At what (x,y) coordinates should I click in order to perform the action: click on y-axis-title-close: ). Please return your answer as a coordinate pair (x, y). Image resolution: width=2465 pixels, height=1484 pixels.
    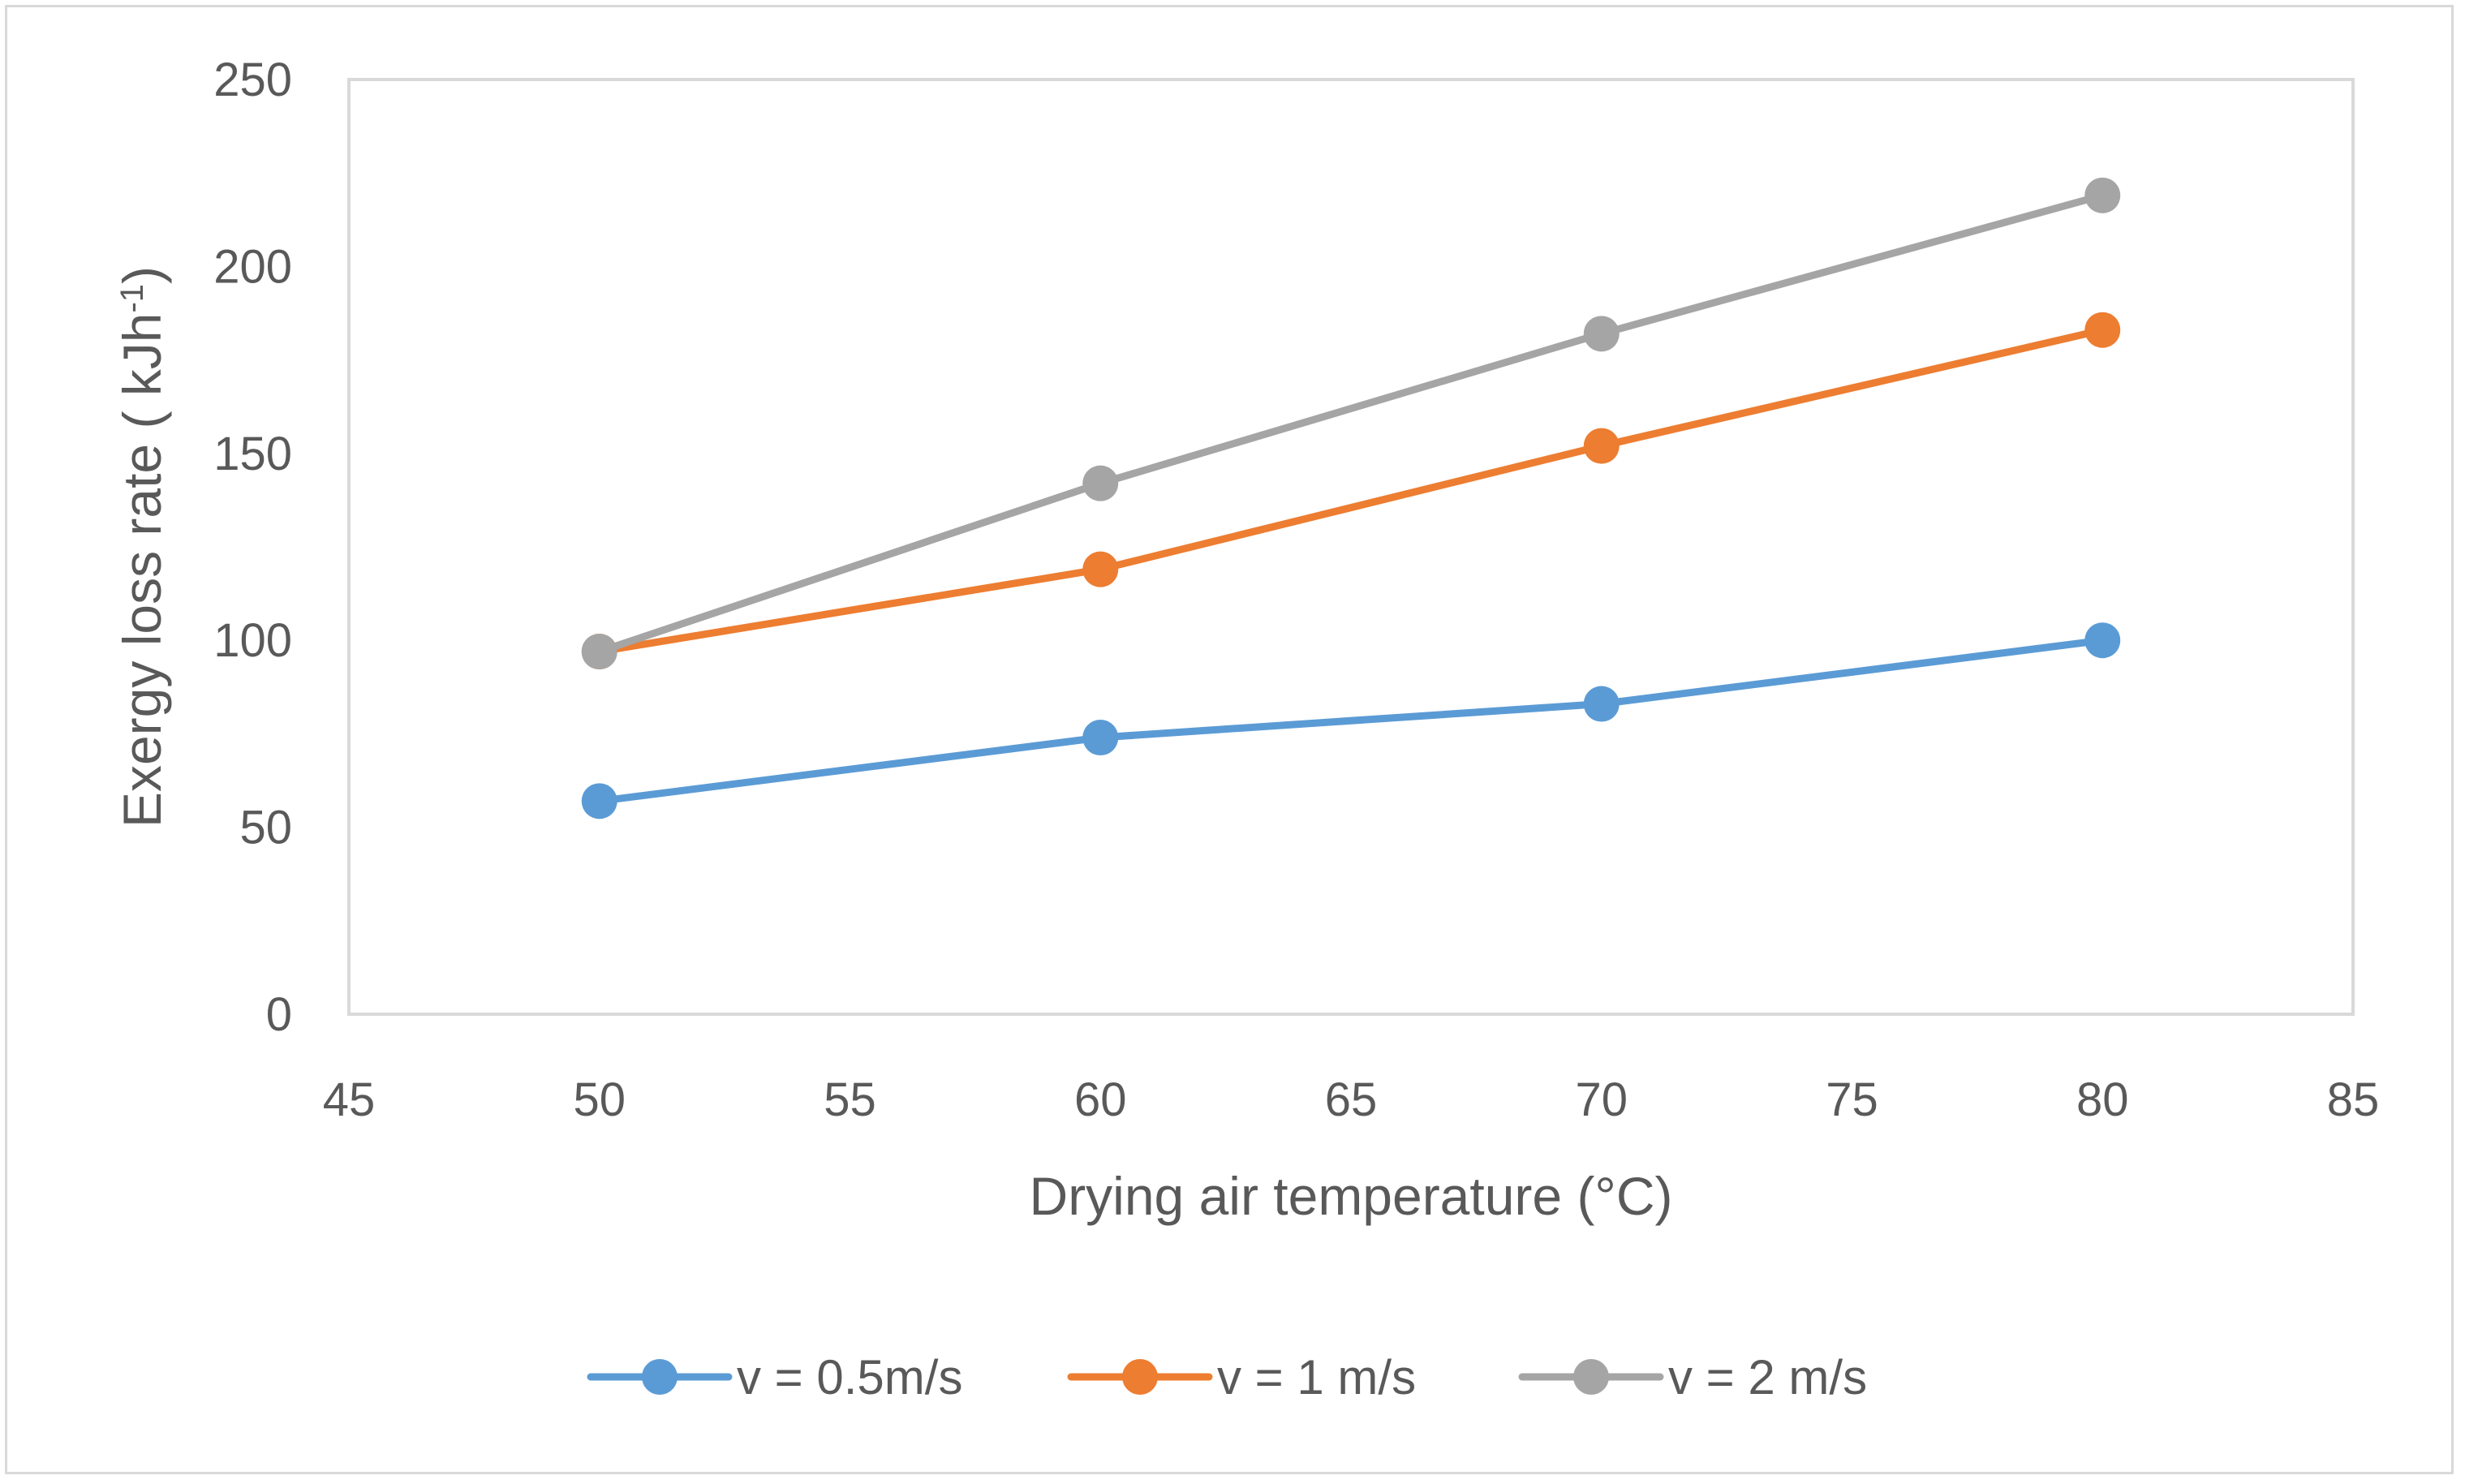
    Looking at the image, I should click on (142, 275).